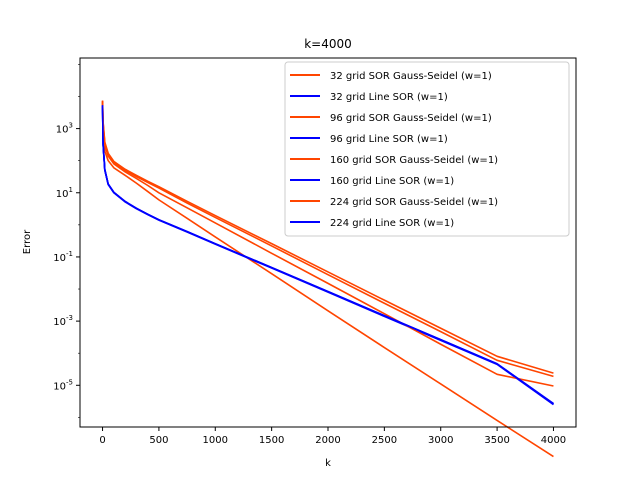 This screenshot has height=480, width=640. Describe the element at coordinates (66, 241) in the screenshot. I see `y-axis: 10³ 10¹ 10⁻¹ 10⁻³ 10⁻⁵` at that location.